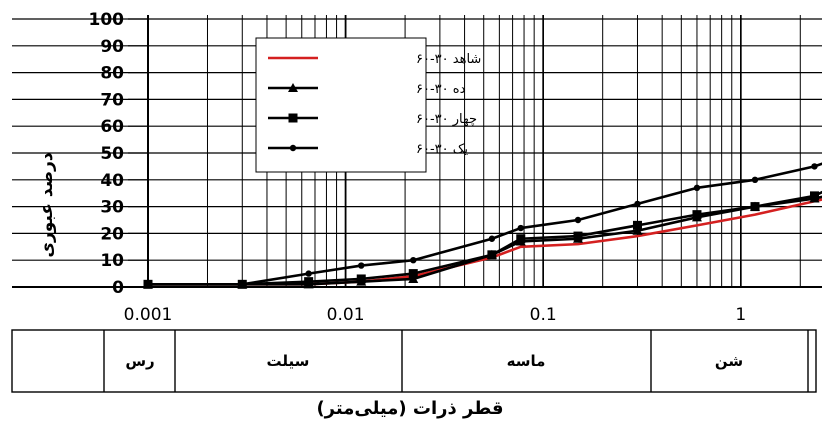 Image resolution: width=822 pixels, height=428 pixels. What do you see at coordinates (346, 315) in the screenshot?
I see `x-tick-label: 0.01` at bounding box center [346, 315].